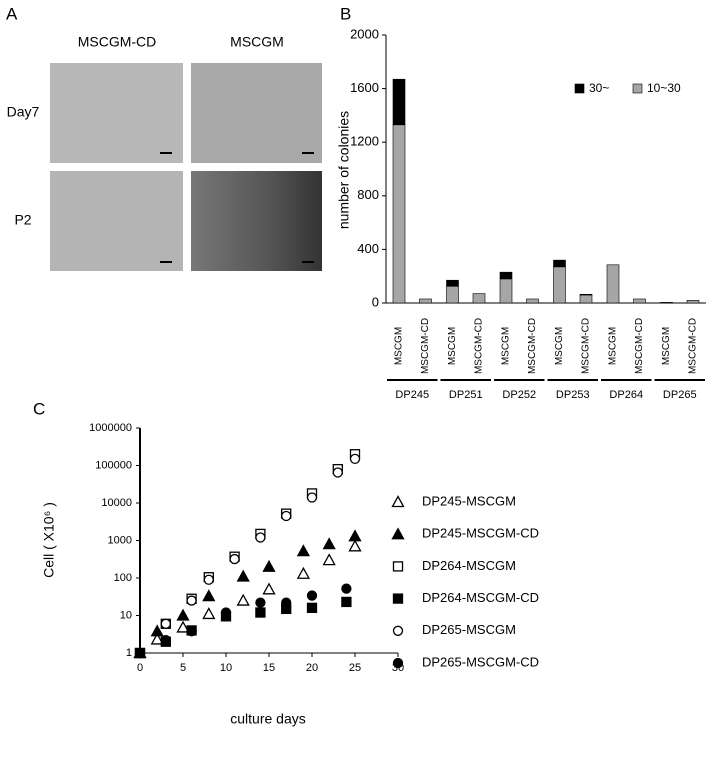  What do you see at coordinates (345, 13) in the screenshot?
I see `panel-label: B` at bounding box center [345, 13].